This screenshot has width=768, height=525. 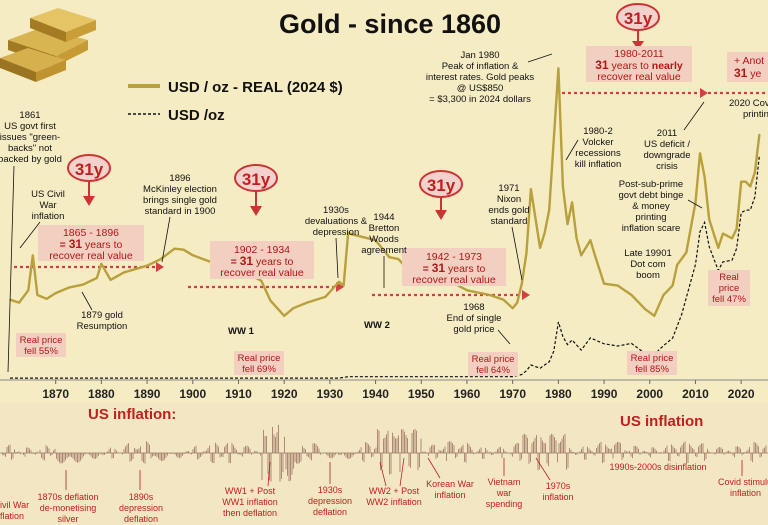 I want to click on inflation-event-covid: Covid stimulu inflation, so click(x=743, y=487).